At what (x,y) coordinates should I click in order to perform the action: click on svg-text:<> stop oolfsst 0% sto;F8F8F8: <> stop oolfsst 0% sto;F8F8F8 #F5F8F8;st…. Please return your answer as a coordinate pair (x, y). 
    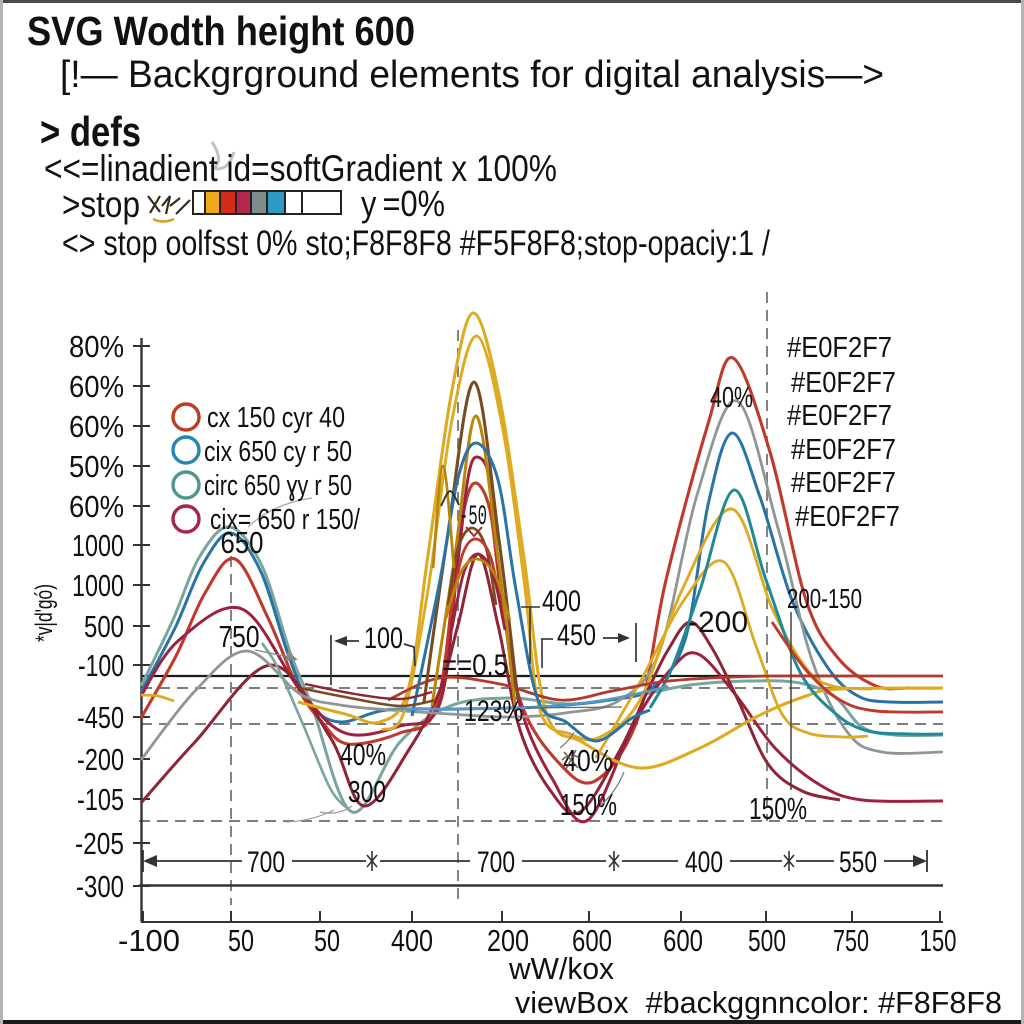
    Looking at the image, I should click on (416, 243).